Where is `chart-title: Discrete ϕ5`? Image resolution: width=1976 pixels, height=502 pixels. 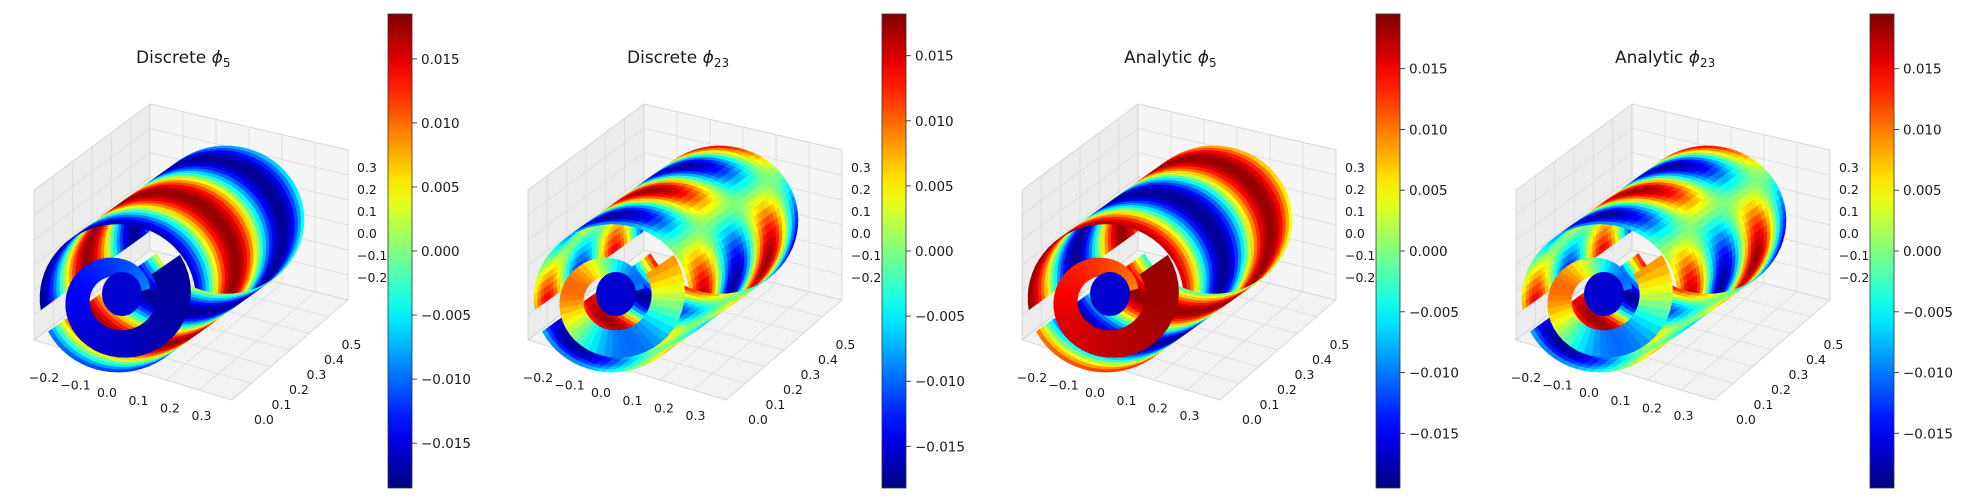
chart-title: Discrete ϕ5 is located at coordinates (183, 59).